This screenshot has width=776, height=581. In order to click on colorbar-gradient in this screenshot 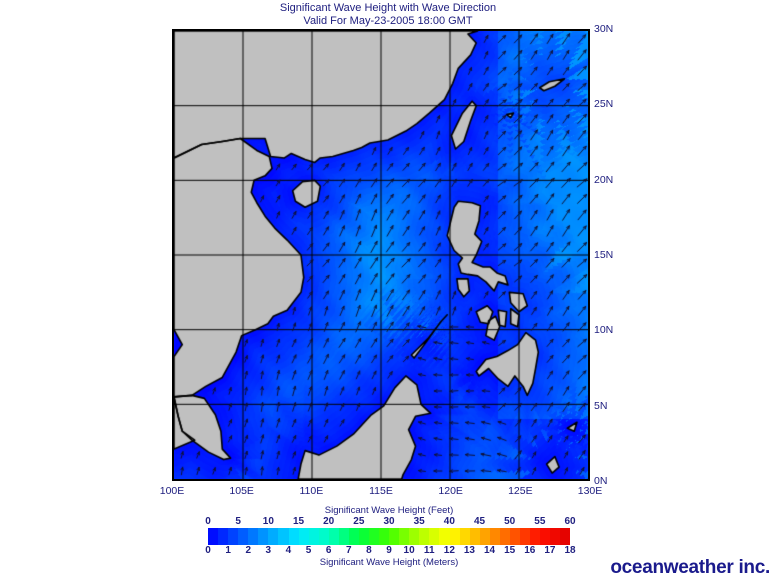, I will do `click(389, 536)`.